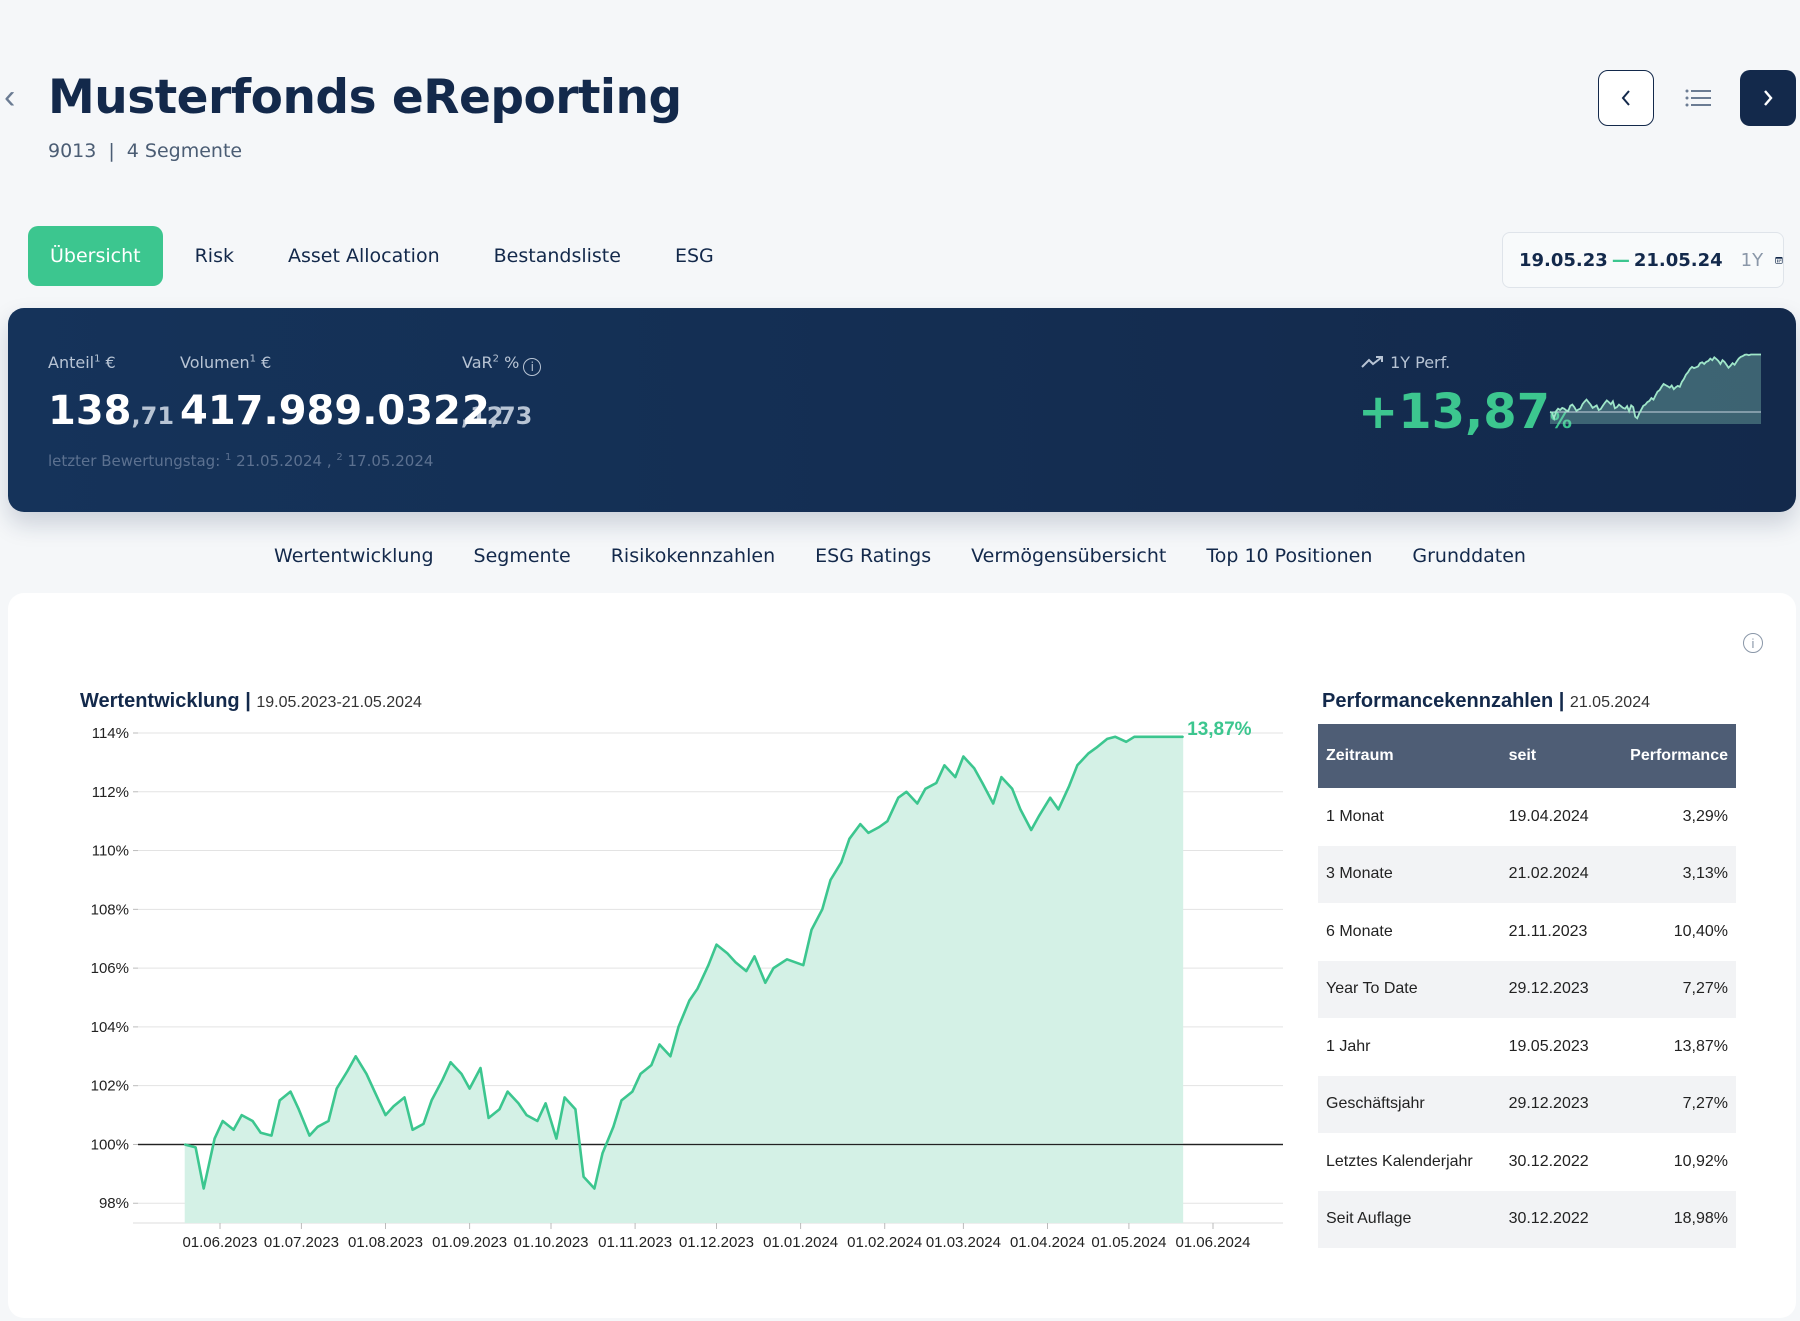 This screenshot has height=1321, width=1800. I want to click on tab-uebersicht: Übersicht, so click(95, 256).